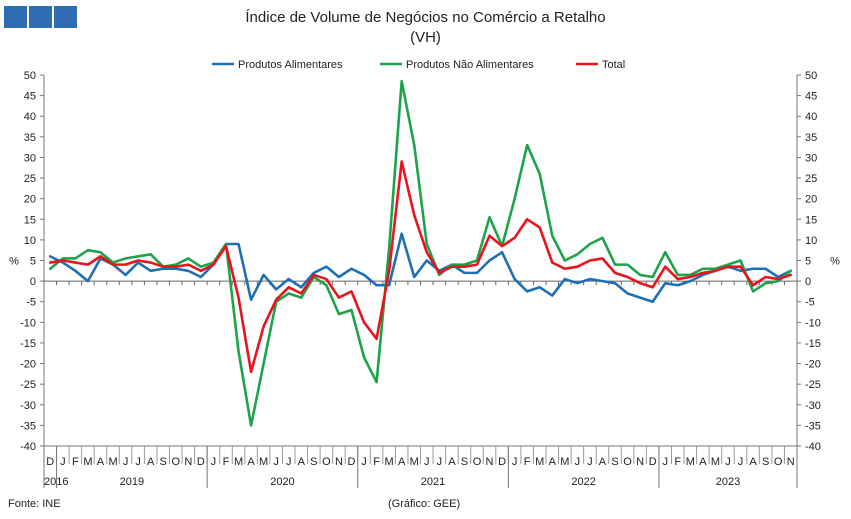 The image size is (851, 519). Describe the element at coordinates (28, 365) in the screenshot. I see `y-tick-label-left: -20` at that location.